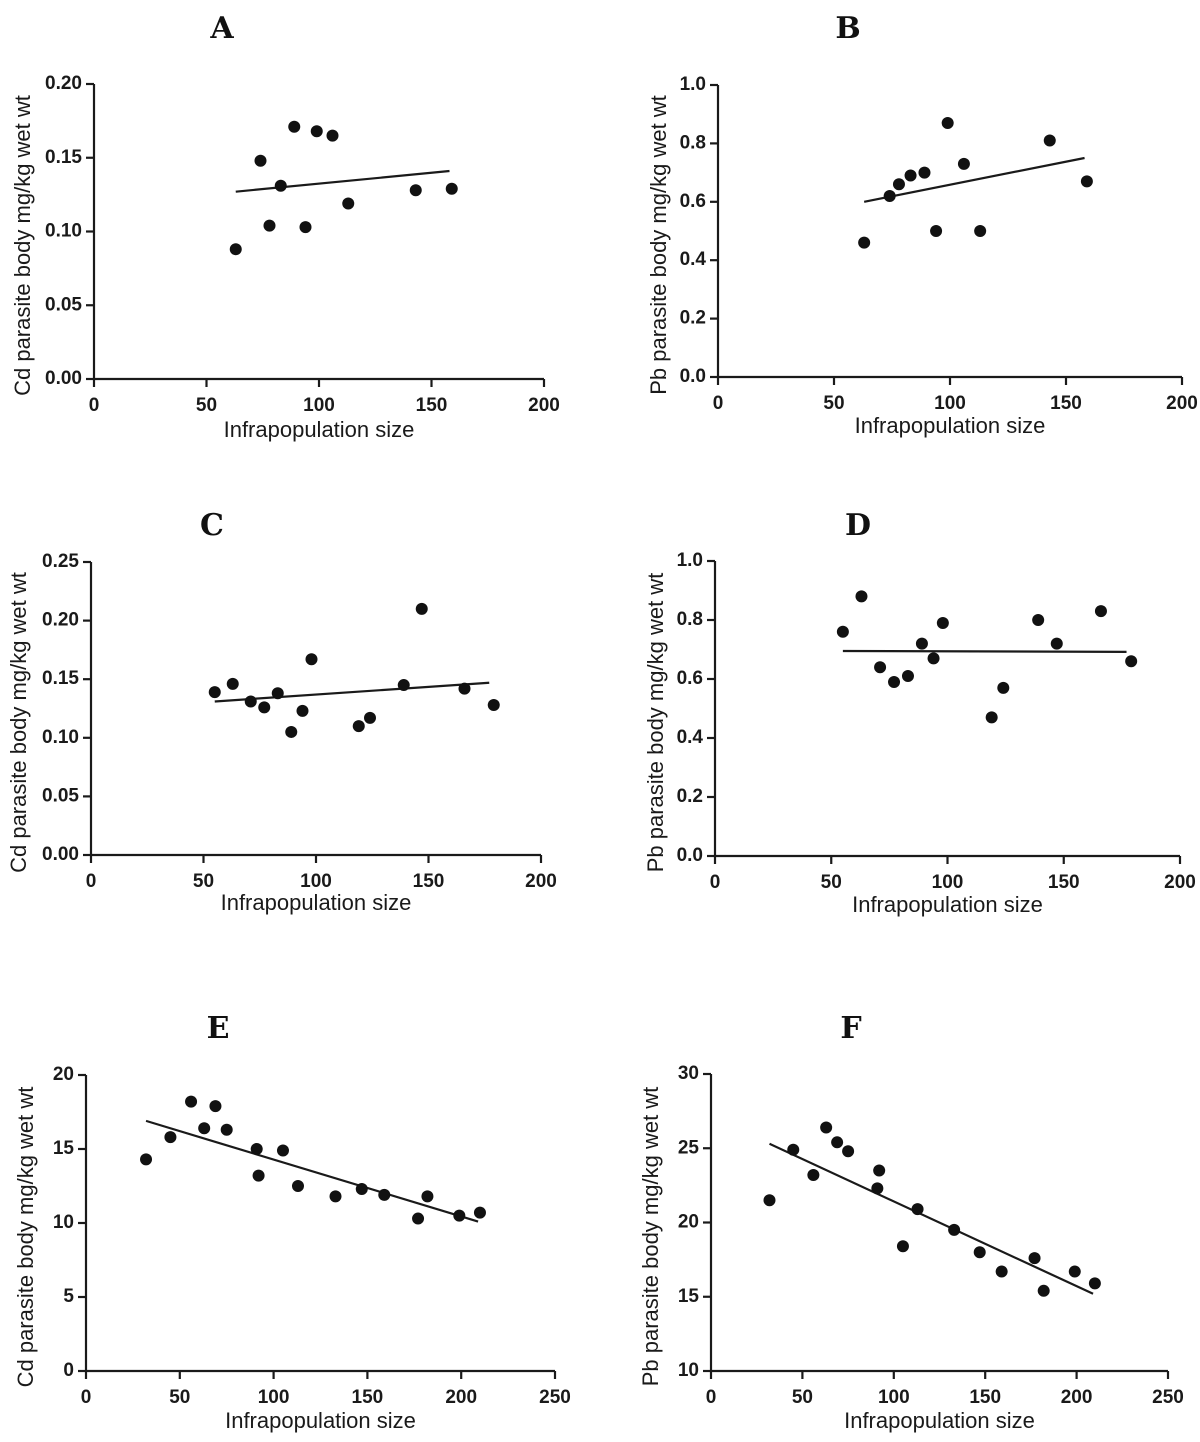 The width and height of the screenshot is (1200, 1442). Describe the element at coordinates (858, 525) in the screenshot. I see `panel-letter: D` at that location.